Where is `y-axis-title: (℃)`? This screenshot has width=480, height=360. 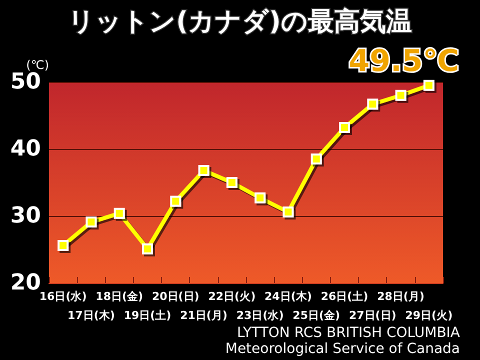
y-axis-title: (℃) is located at coordinates (37, 65).